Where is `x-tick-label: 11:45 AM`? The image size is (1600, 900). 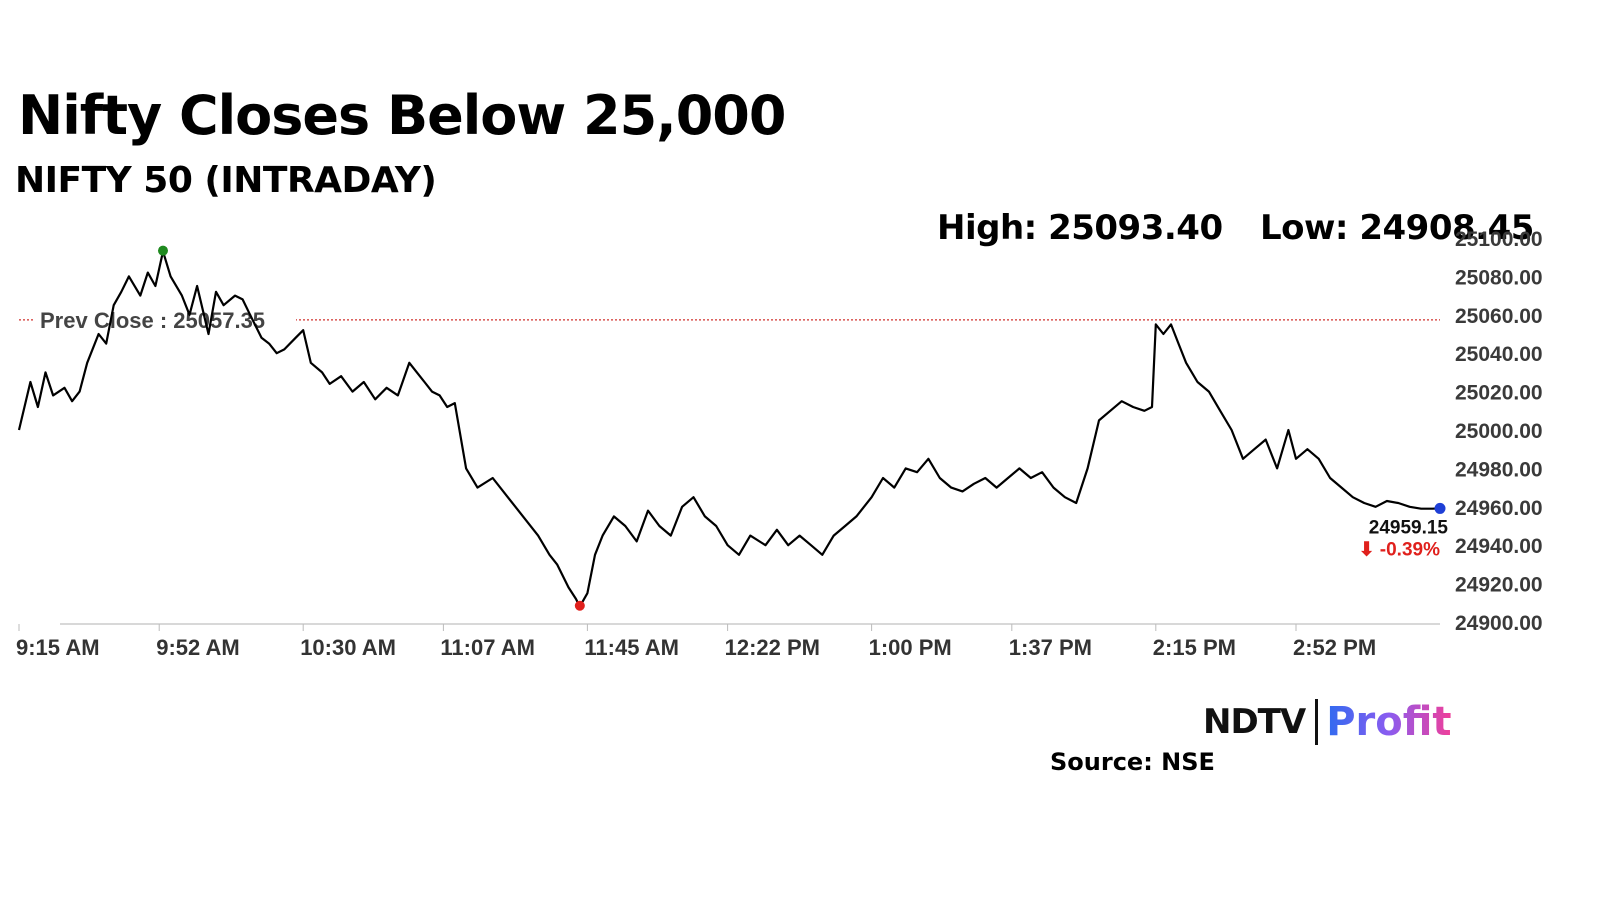
x-tick-label: 11:45 AM is located at coordinates (631, 647).